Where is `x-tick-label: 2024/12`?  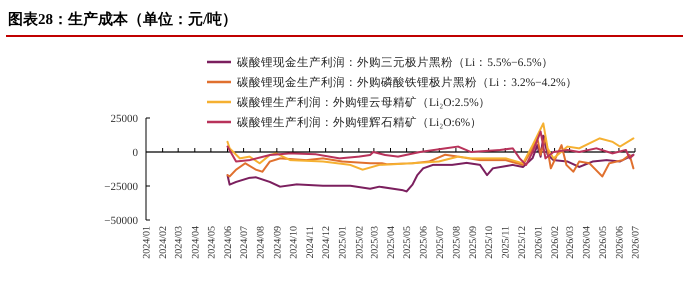
x-tick-label: 2024/12 is located at coordinates (326, 242).